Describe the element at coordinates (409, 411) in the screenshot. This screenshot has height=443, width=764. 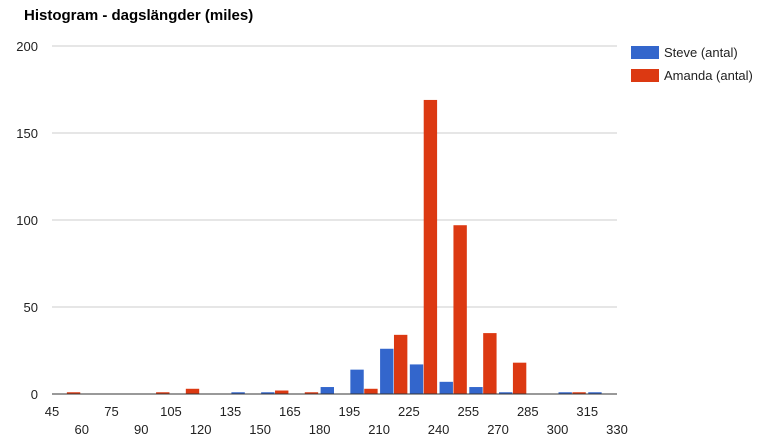
I see `x-tick-label: 225` at that location.